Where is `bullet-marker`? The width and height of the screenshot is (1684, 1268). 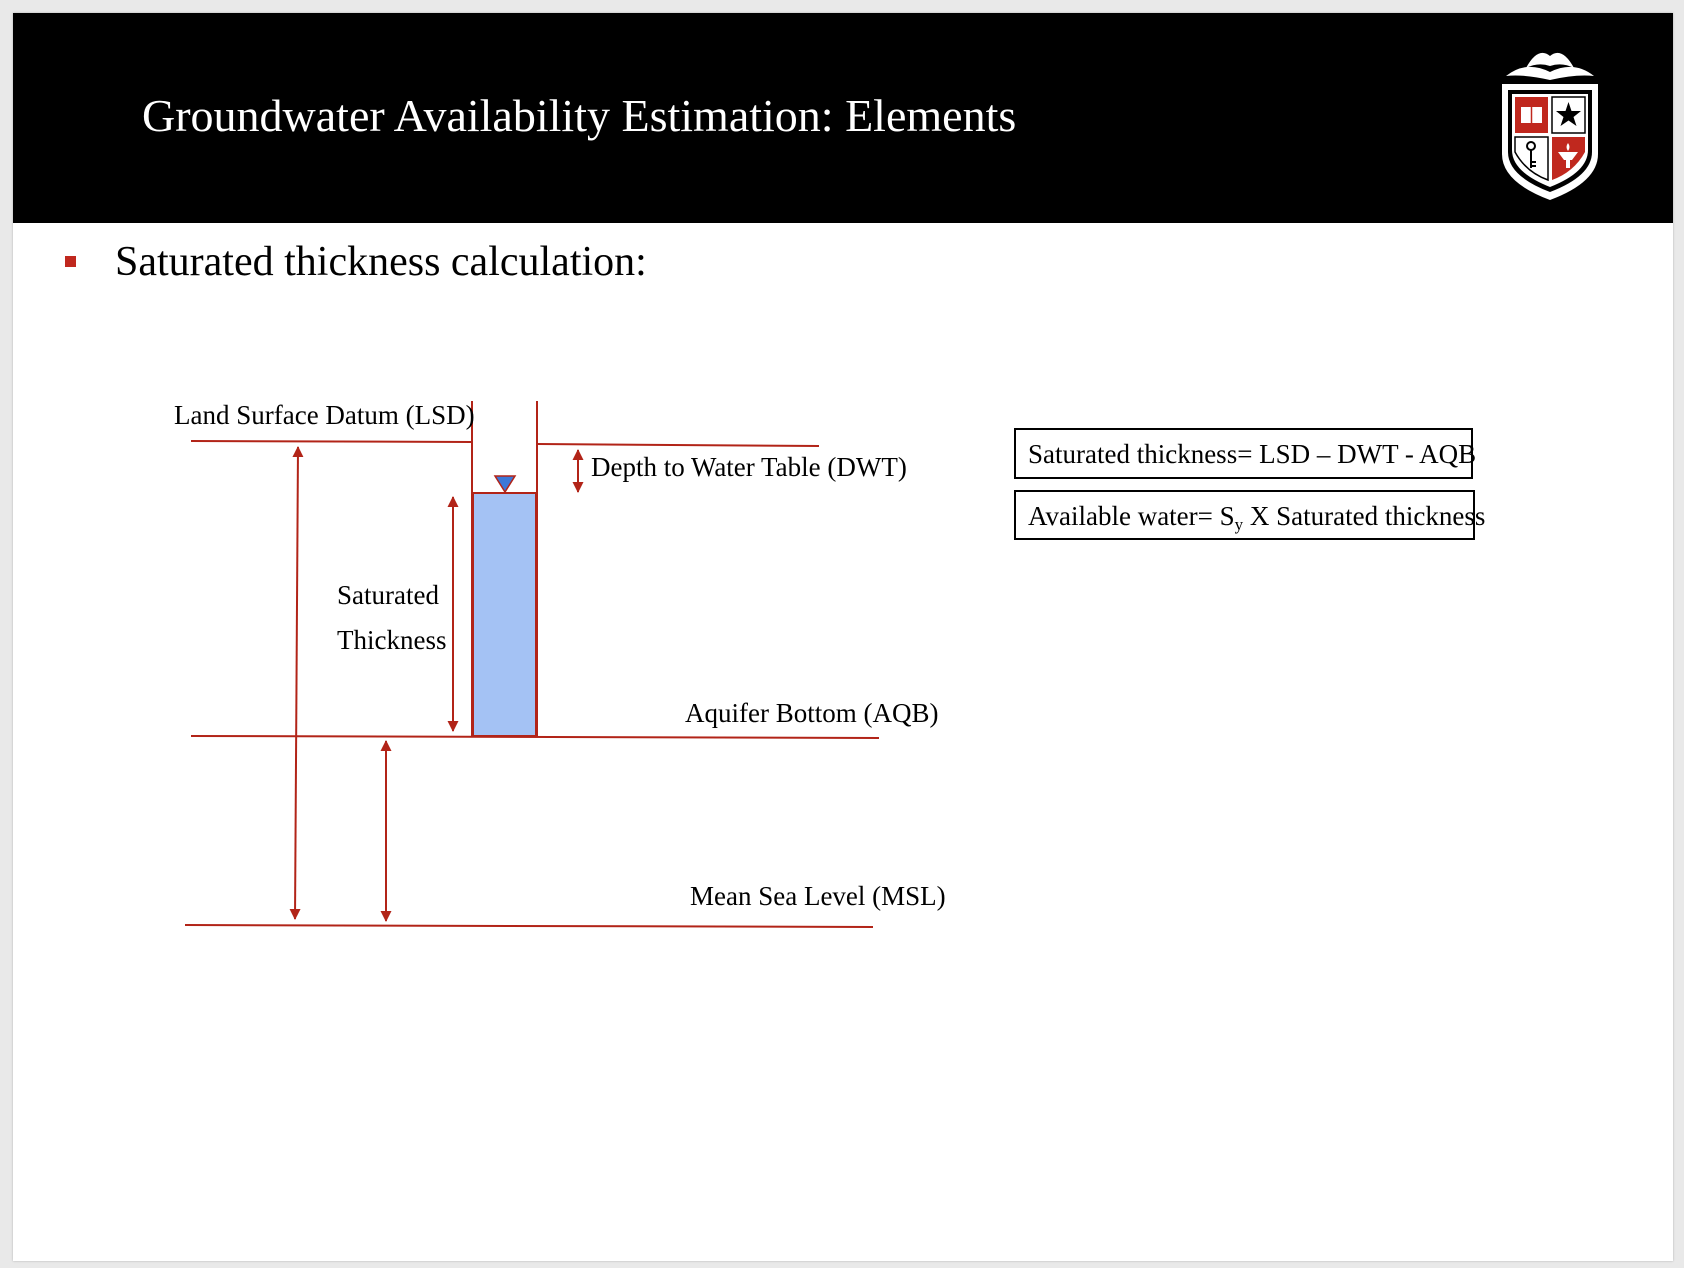
bullet-marker is located at coordinates (70, 261).